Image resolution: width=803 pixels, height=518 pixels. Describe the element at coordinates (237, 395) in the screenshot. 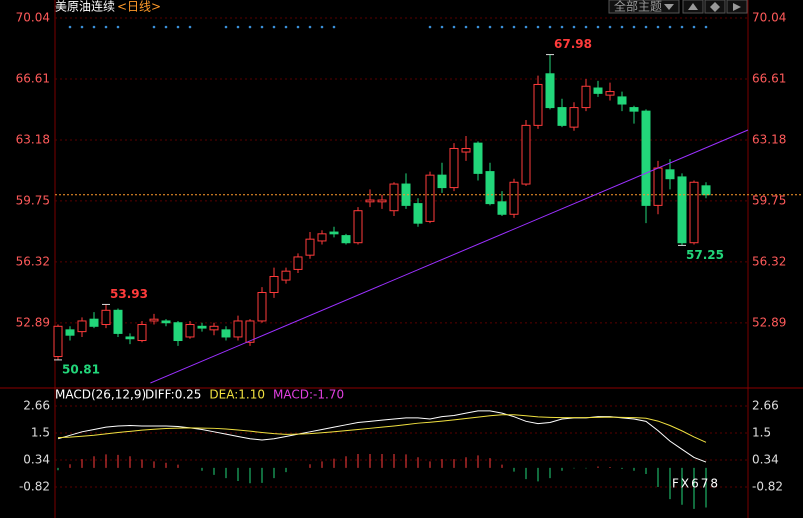

I see `legend-label: DEA:1.10` at that location.